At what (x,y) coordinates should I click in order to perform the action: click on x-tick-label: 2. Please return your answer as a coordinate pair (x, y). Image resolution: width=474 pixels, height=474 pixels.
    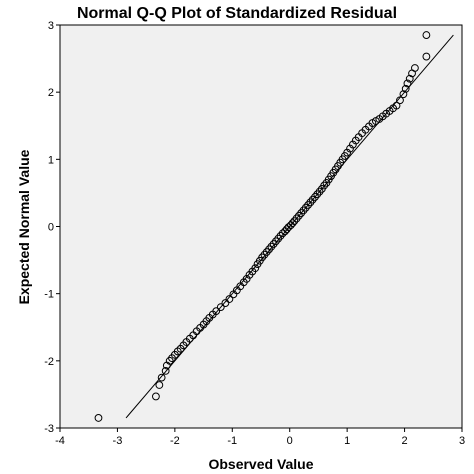
    Looking at the image, I should click on (405, 441).